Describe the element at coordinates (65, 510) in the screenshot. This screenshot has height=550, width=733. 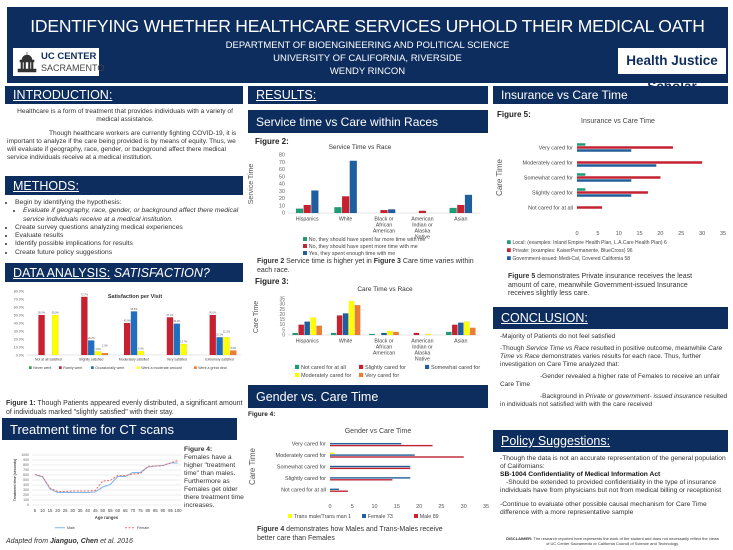
I see `x-tick-label: 25` at that location.